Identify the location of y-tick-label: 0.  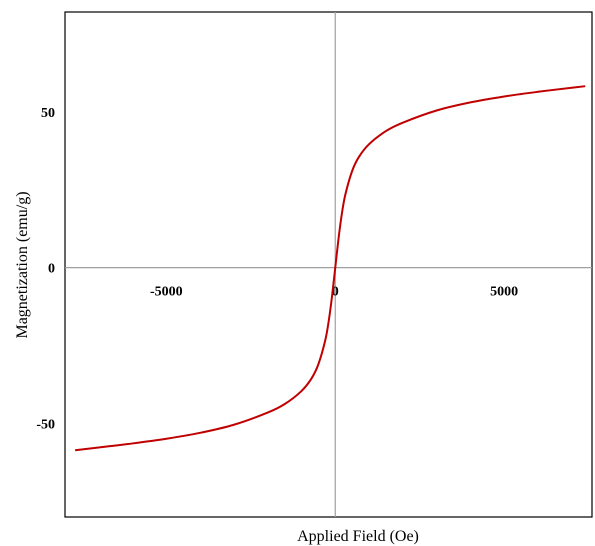
(51, 269).